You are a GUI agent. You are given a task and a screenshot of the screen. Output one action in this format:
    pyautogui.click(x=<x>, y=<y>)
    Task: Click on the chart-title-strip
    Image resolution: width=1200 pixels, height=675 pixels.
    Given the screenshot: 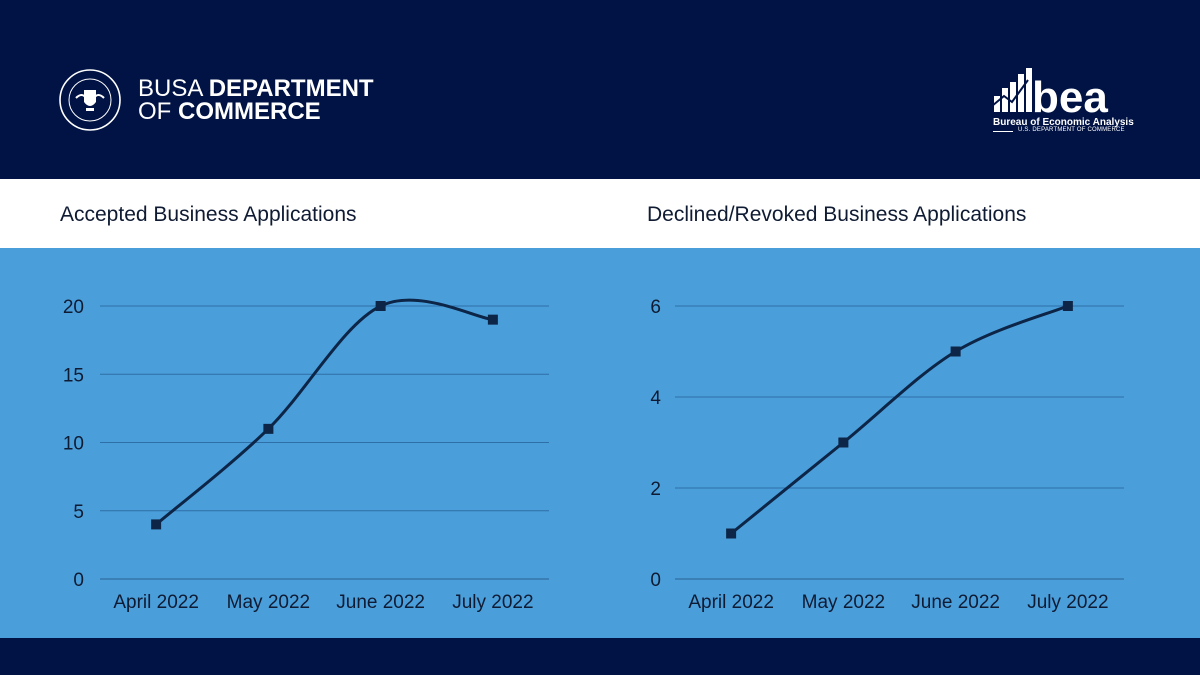 What is the action you would take?
    pyautogui.click(x=600, y=213)
    